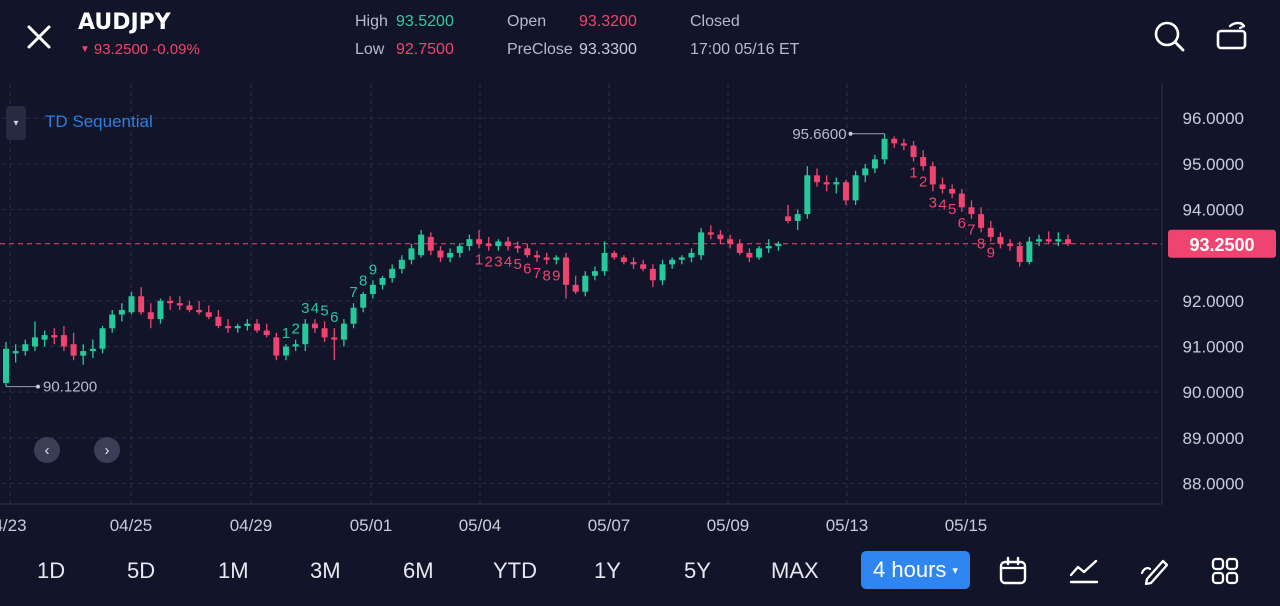 The image size is (1280, 606). What do you see at coordinates (1169, 36) in the screenshot?
I see `search-icon` at bounding box center [1169, 36].